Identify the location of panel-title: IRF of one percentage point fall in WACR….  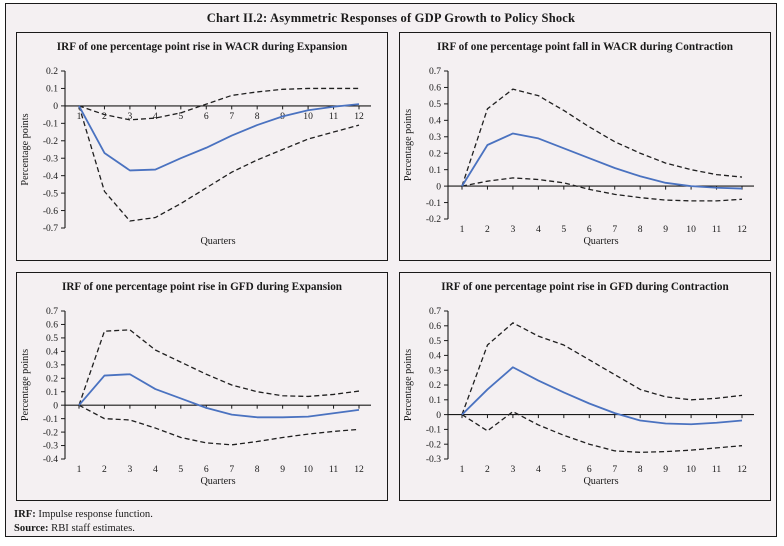
(585, 47).